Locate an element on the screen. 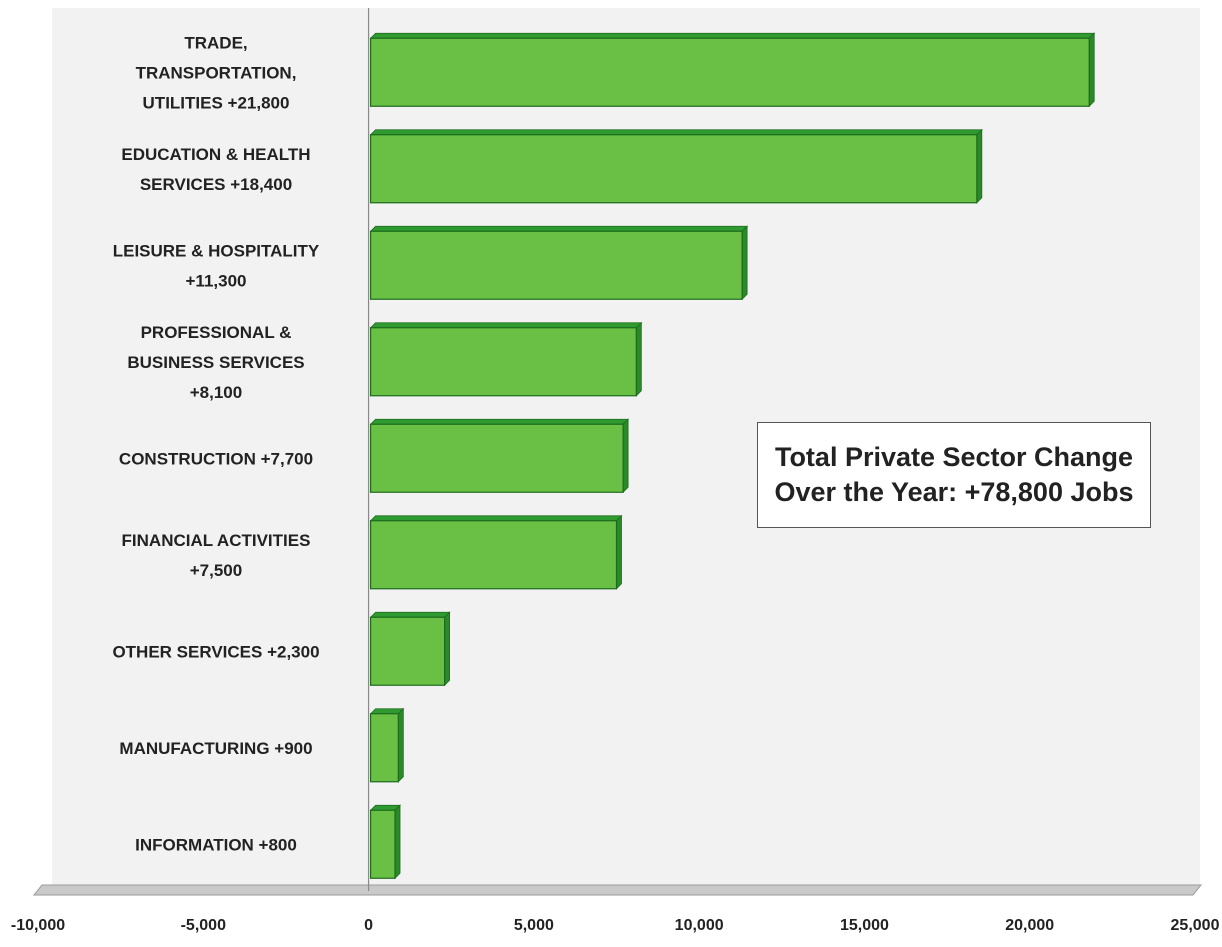  category-label-line: TRANSPORTATION, is located at coordinates (216, 72).